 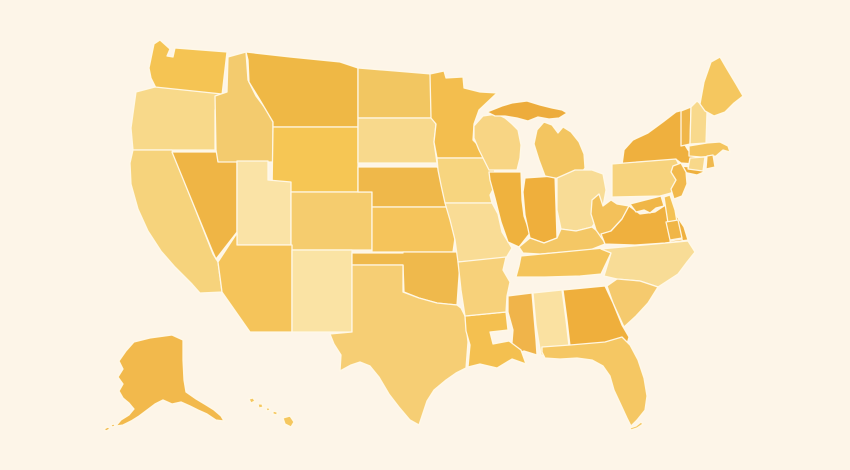 What do you see at coordinates (596, 316) in the screenshot?
I see `state-ga: Georgia` at bounding box center [596, 316].